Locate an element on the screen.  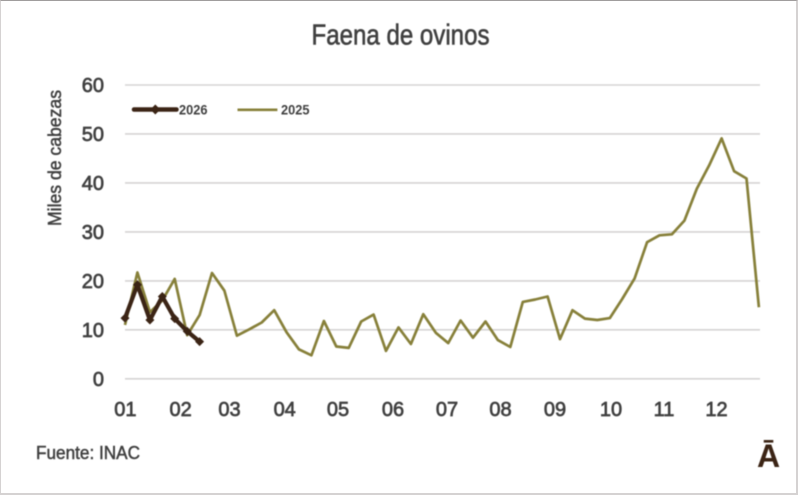
svg-text: 40 is located at coordinates (93, 184).